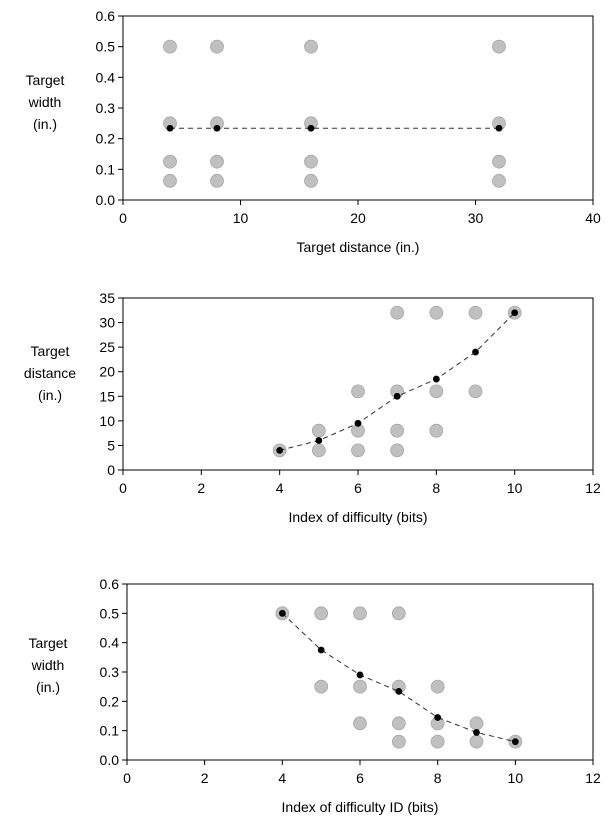  What do you see at coordinates (360, 807) in the screenshot?
I see `x-axis-label: Index of difficulty ID (bits)` at bounding box center [360, 807].